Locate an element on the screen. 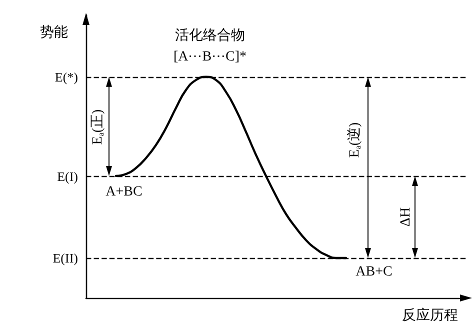  annotation: A+BC is located at coordinates (124, 192).